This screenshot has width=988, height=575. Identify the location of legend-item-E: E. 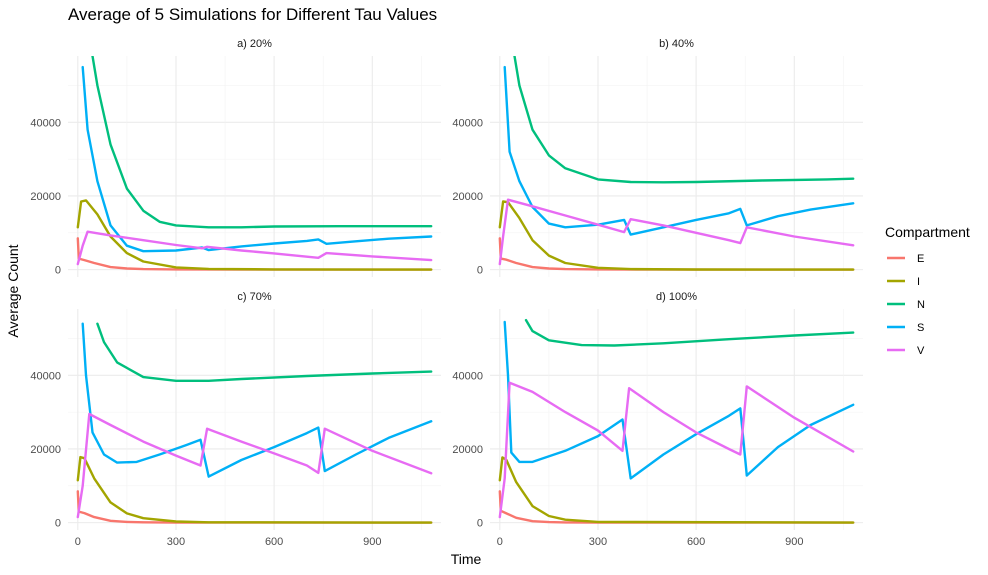
(905, 259).